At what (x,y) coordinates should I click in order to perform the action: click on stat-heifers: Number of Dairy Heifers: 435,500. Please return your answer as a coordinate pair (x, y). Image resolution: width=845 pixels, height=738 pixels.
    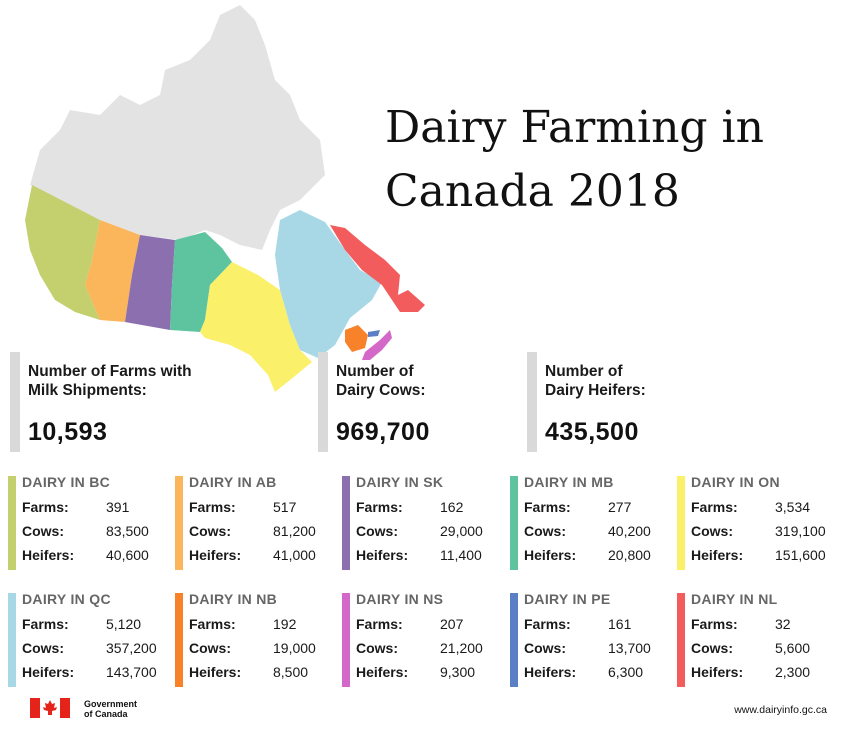
    Looking at the image, I should click on (627, 402).